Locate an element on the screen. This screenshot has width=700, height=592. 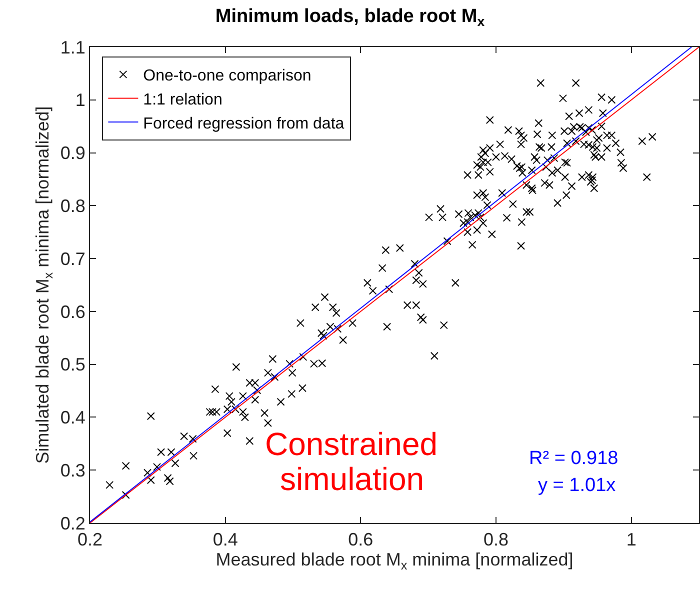
legend-label: 1:1 relation is located at coordinates (182, 99).